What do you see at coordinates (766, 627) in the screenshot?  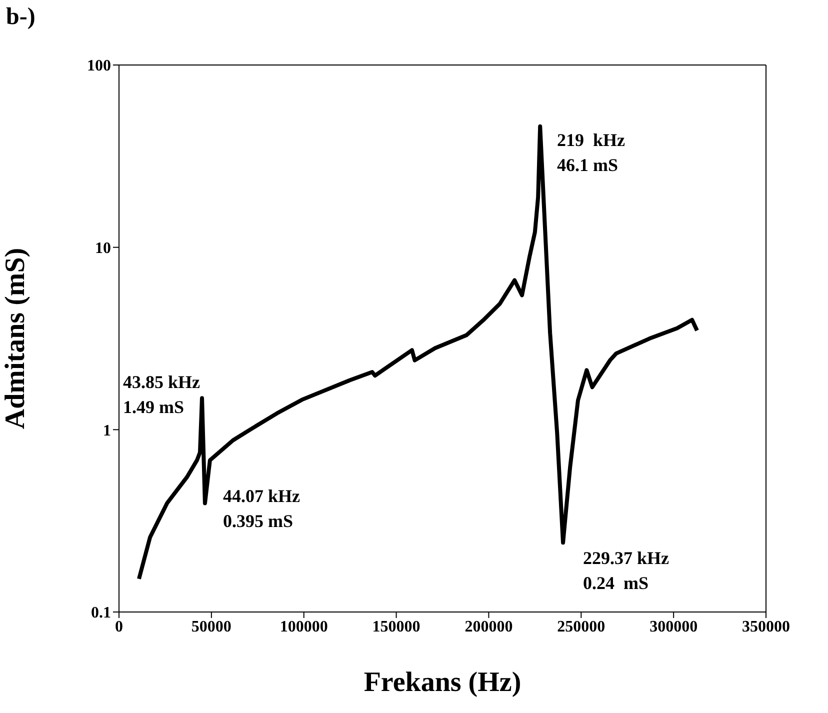 I see `x-tick-label: 350000` at bounding box center [766, 627].